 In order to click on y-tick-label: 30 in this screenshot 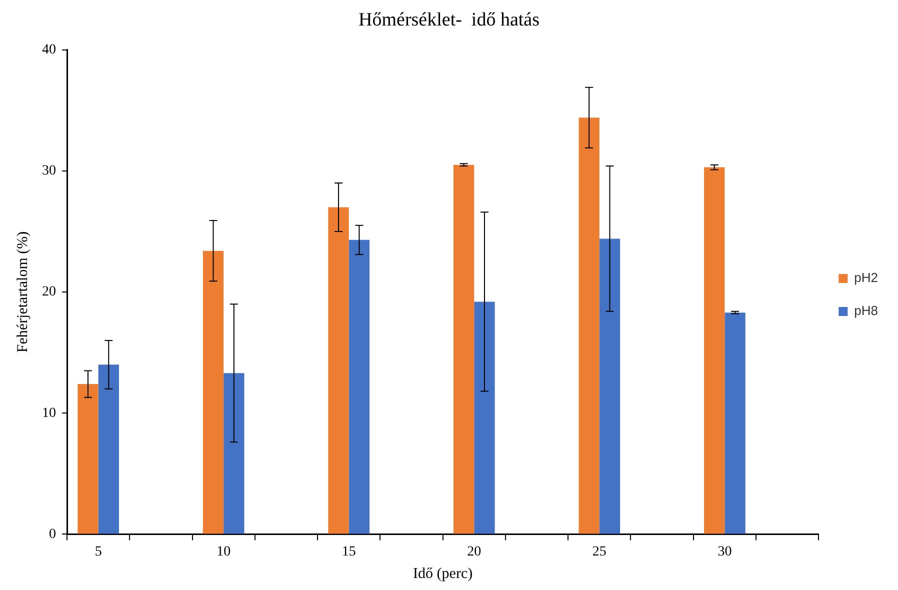, I will do `click(49, 171)`.